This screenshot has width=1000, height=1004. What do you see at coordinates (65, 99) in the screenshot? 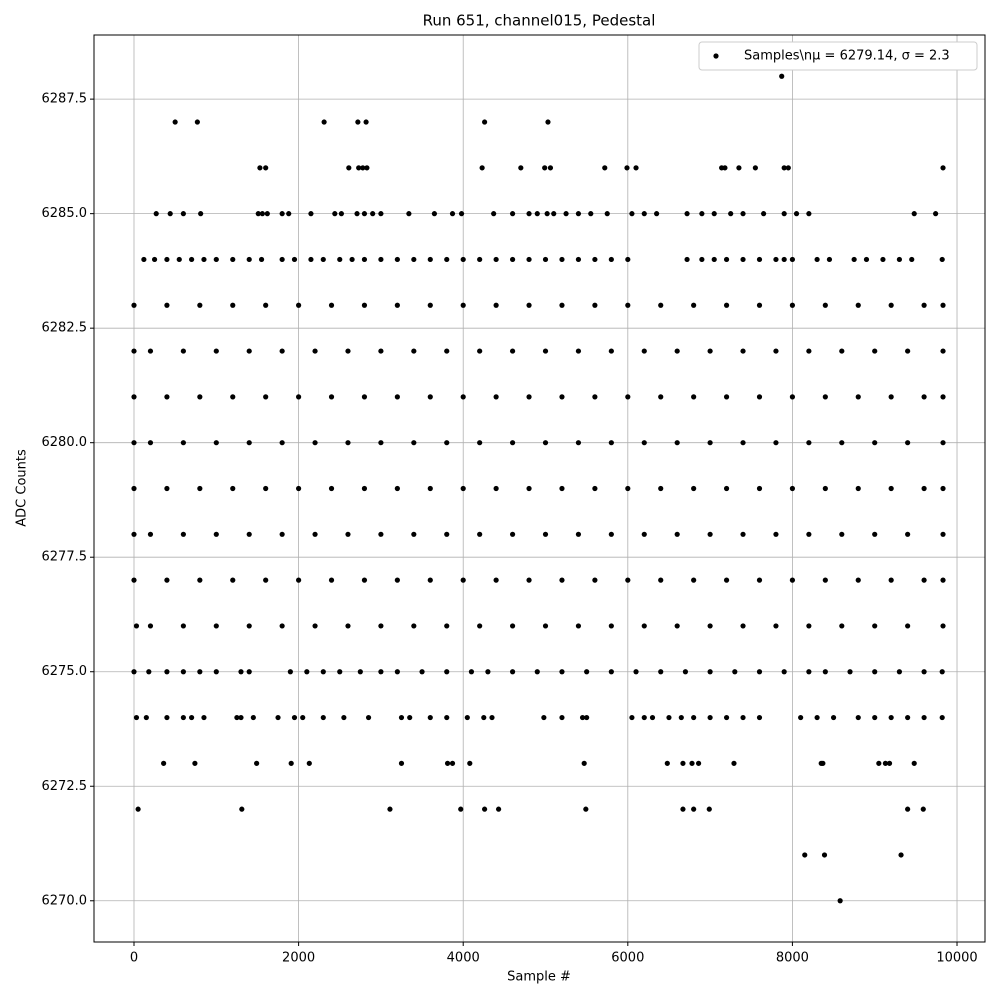
I see `y-tick-label: 6287.5` at bounding box center [65, 99].